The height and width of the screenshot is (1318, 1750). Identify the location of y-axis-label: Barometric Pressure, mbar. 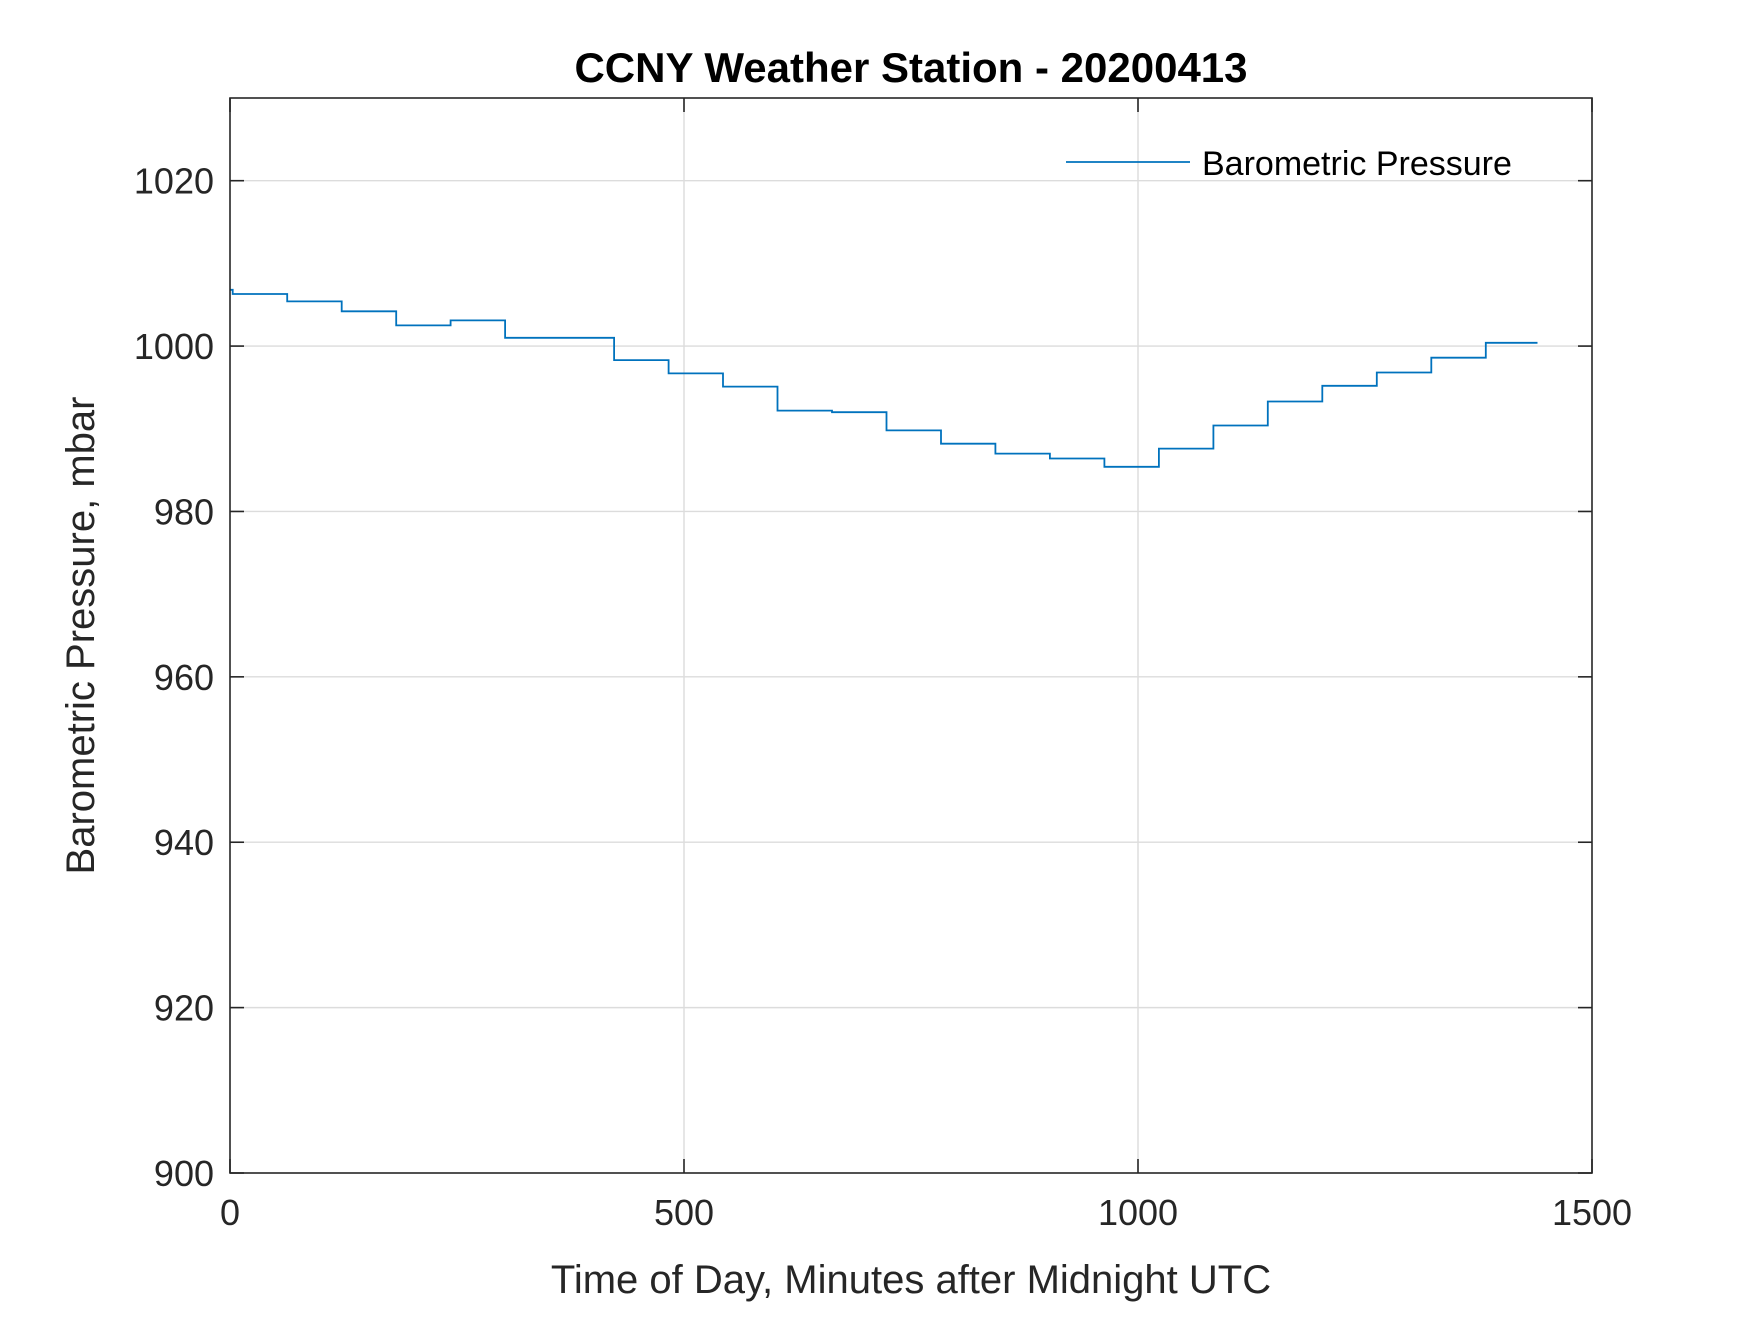
(81, 636).